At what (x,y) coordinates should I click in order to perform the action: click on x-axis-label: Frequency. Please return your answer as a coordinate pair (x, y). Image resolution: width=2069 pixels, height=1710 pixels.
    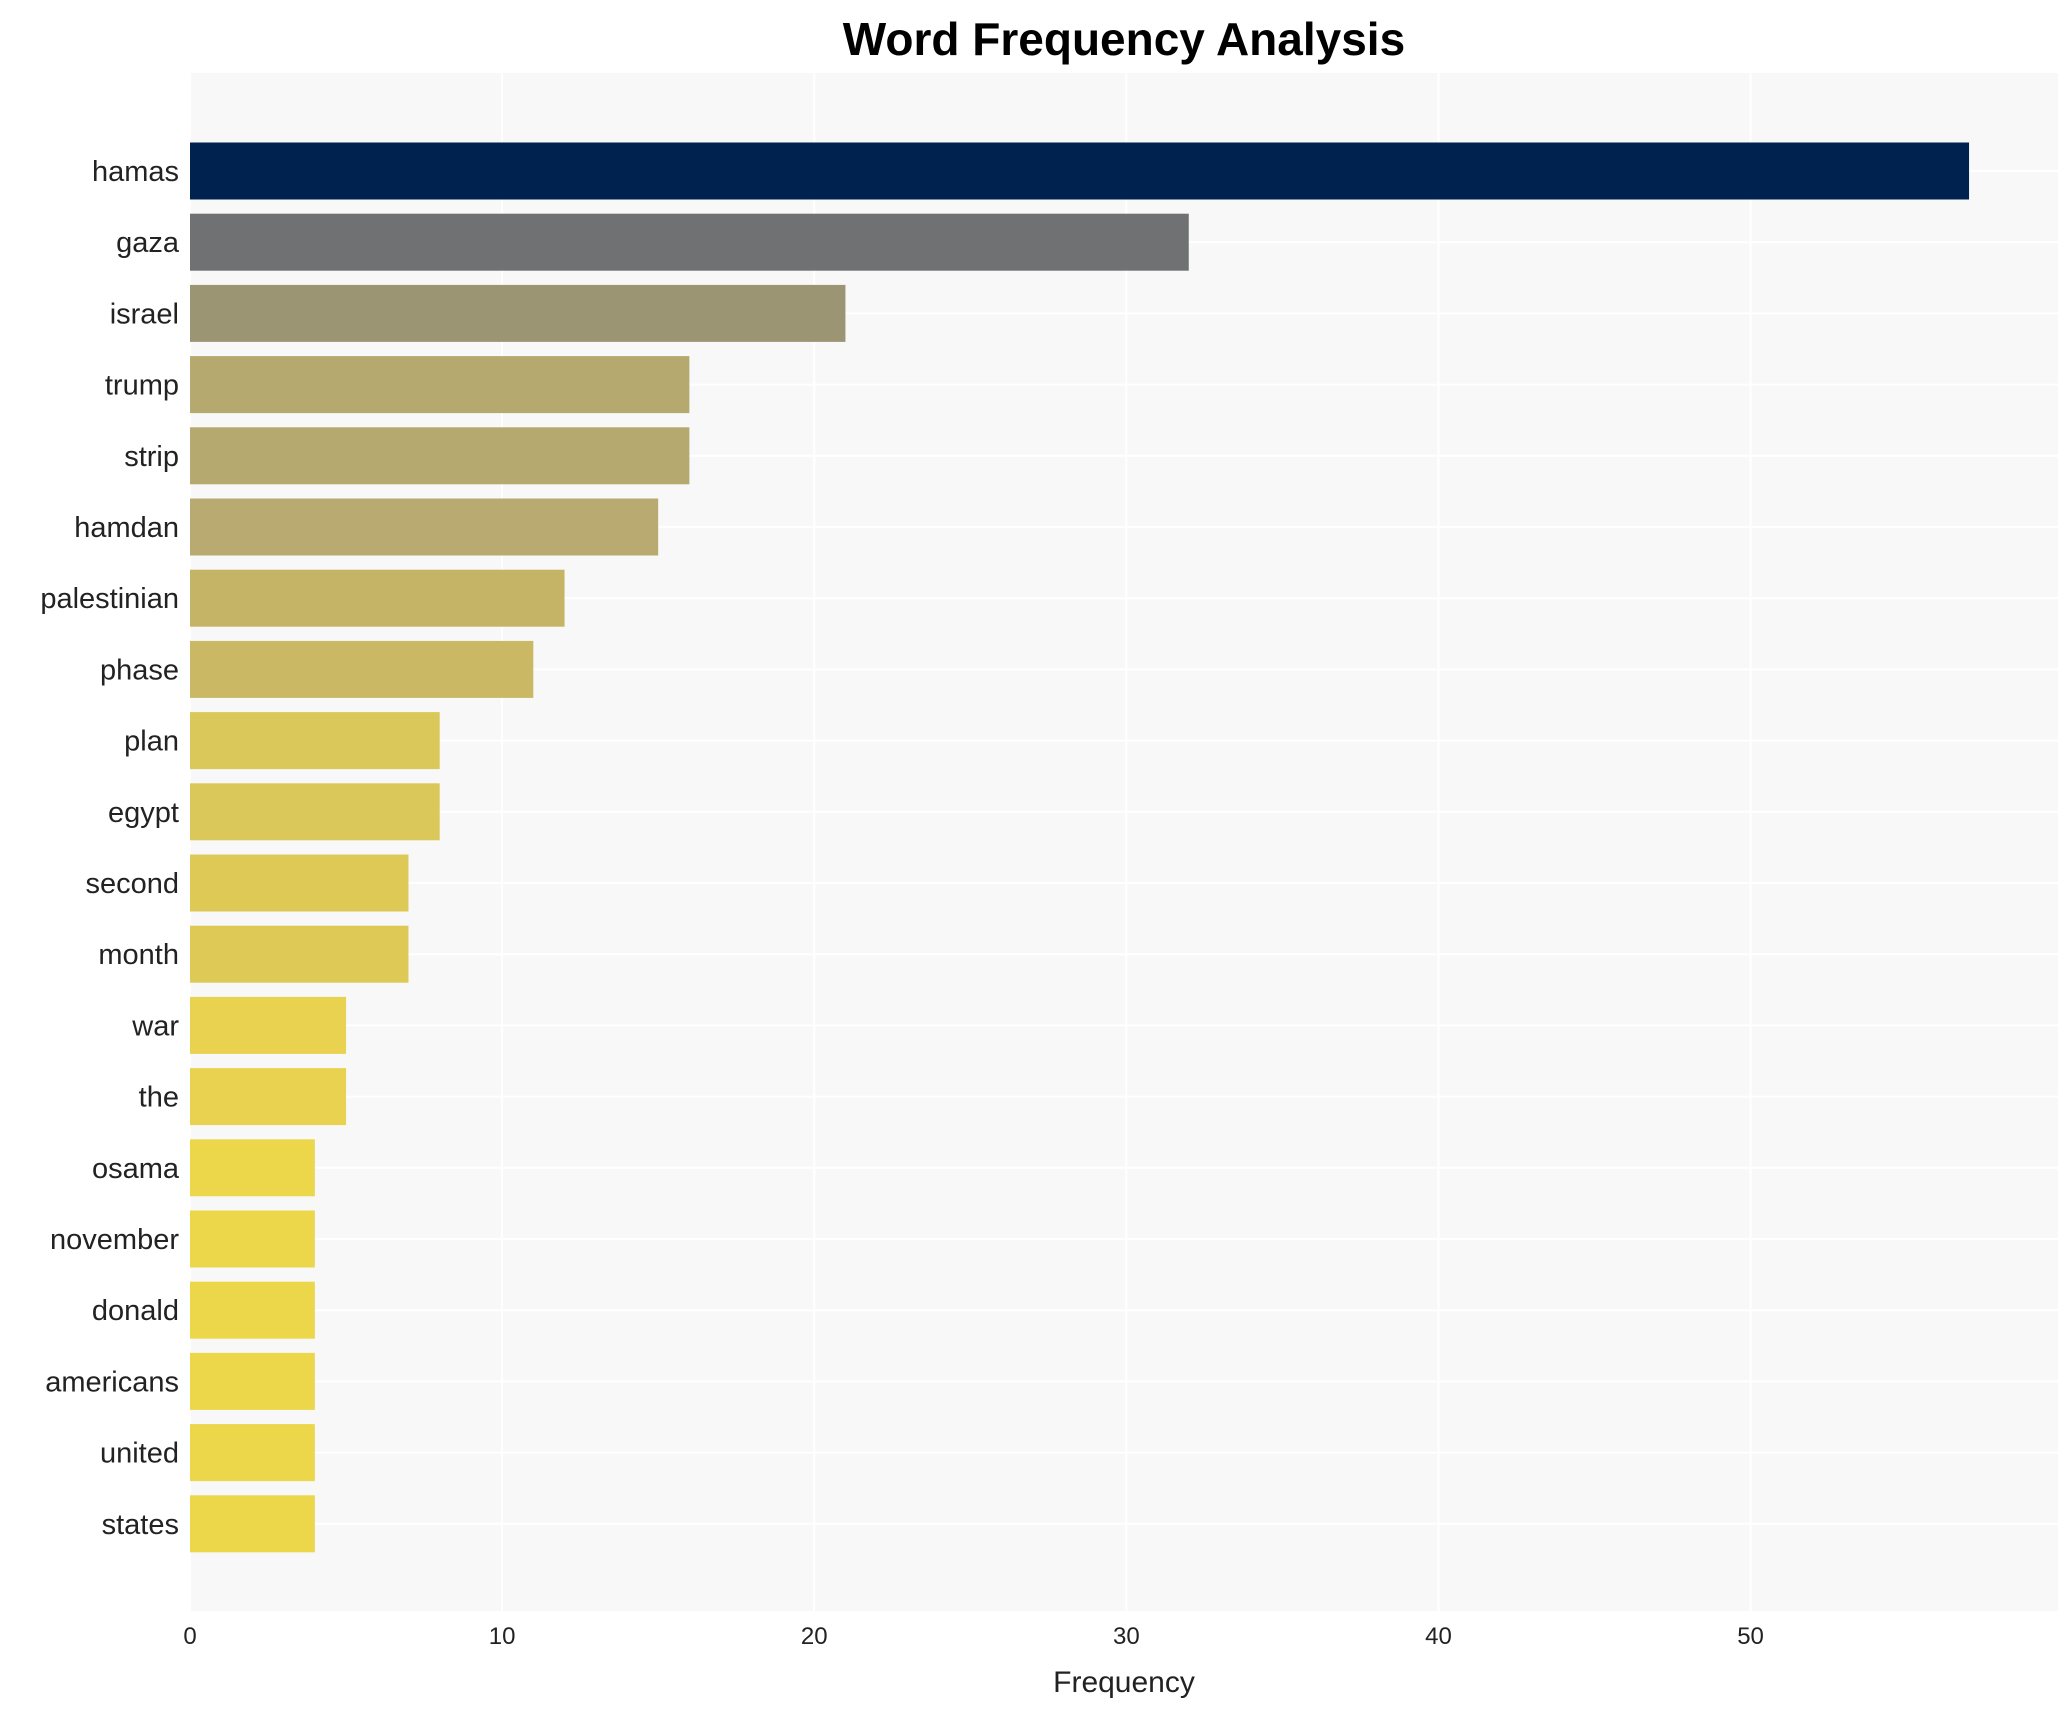
    Looking at the image, I should click on (1124, 1682).